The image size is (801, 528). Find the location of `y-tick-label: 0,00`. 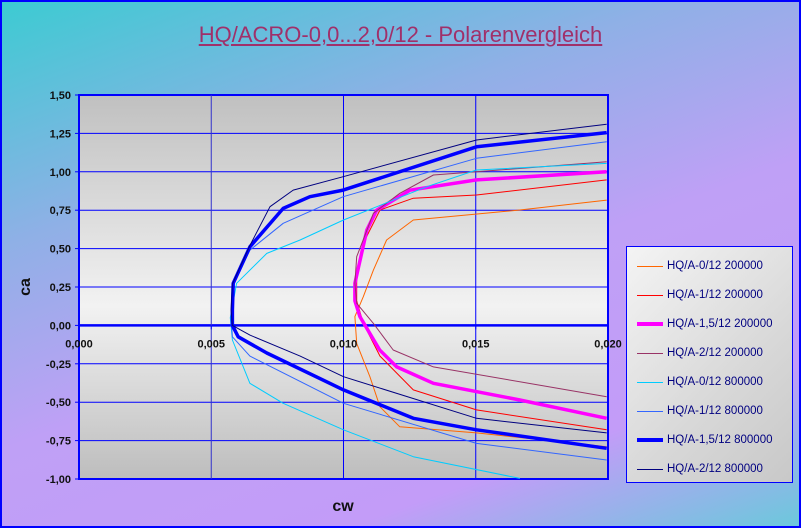

y-tick-label: 0,00 is located at coordinates (60, 326).